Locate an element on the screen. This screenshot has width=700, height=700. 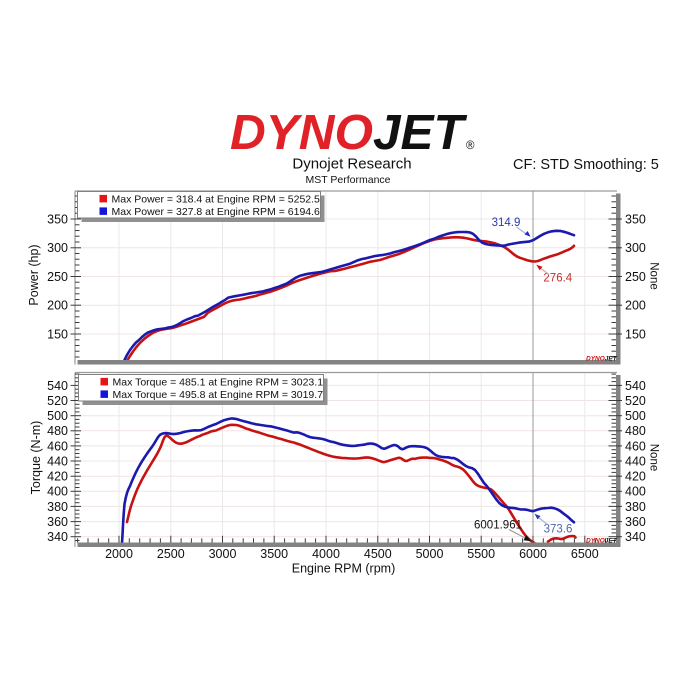
svg-text: Torque (N-m) is located at coordinates (36, 458).